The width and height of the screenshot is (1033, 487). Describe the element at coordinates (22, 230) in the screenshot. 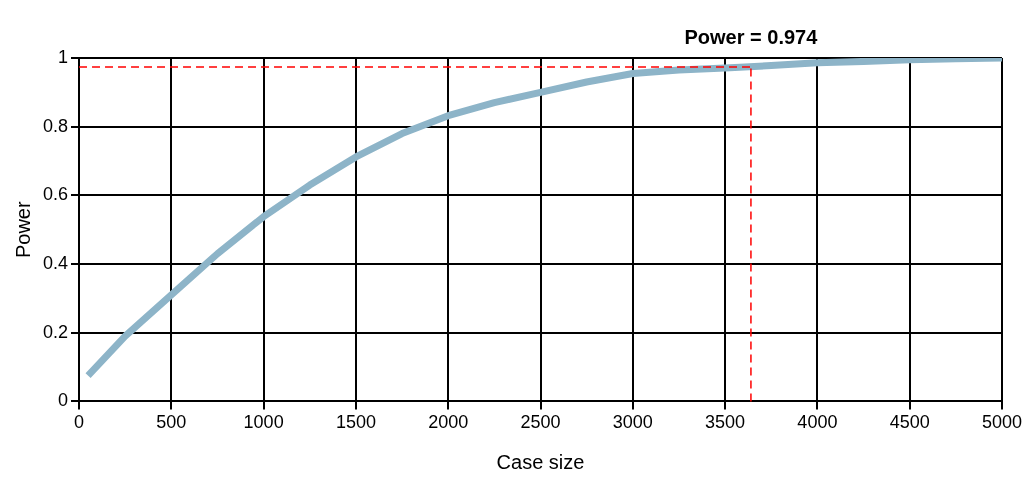

I see `y-axis-title: Power` at that location.